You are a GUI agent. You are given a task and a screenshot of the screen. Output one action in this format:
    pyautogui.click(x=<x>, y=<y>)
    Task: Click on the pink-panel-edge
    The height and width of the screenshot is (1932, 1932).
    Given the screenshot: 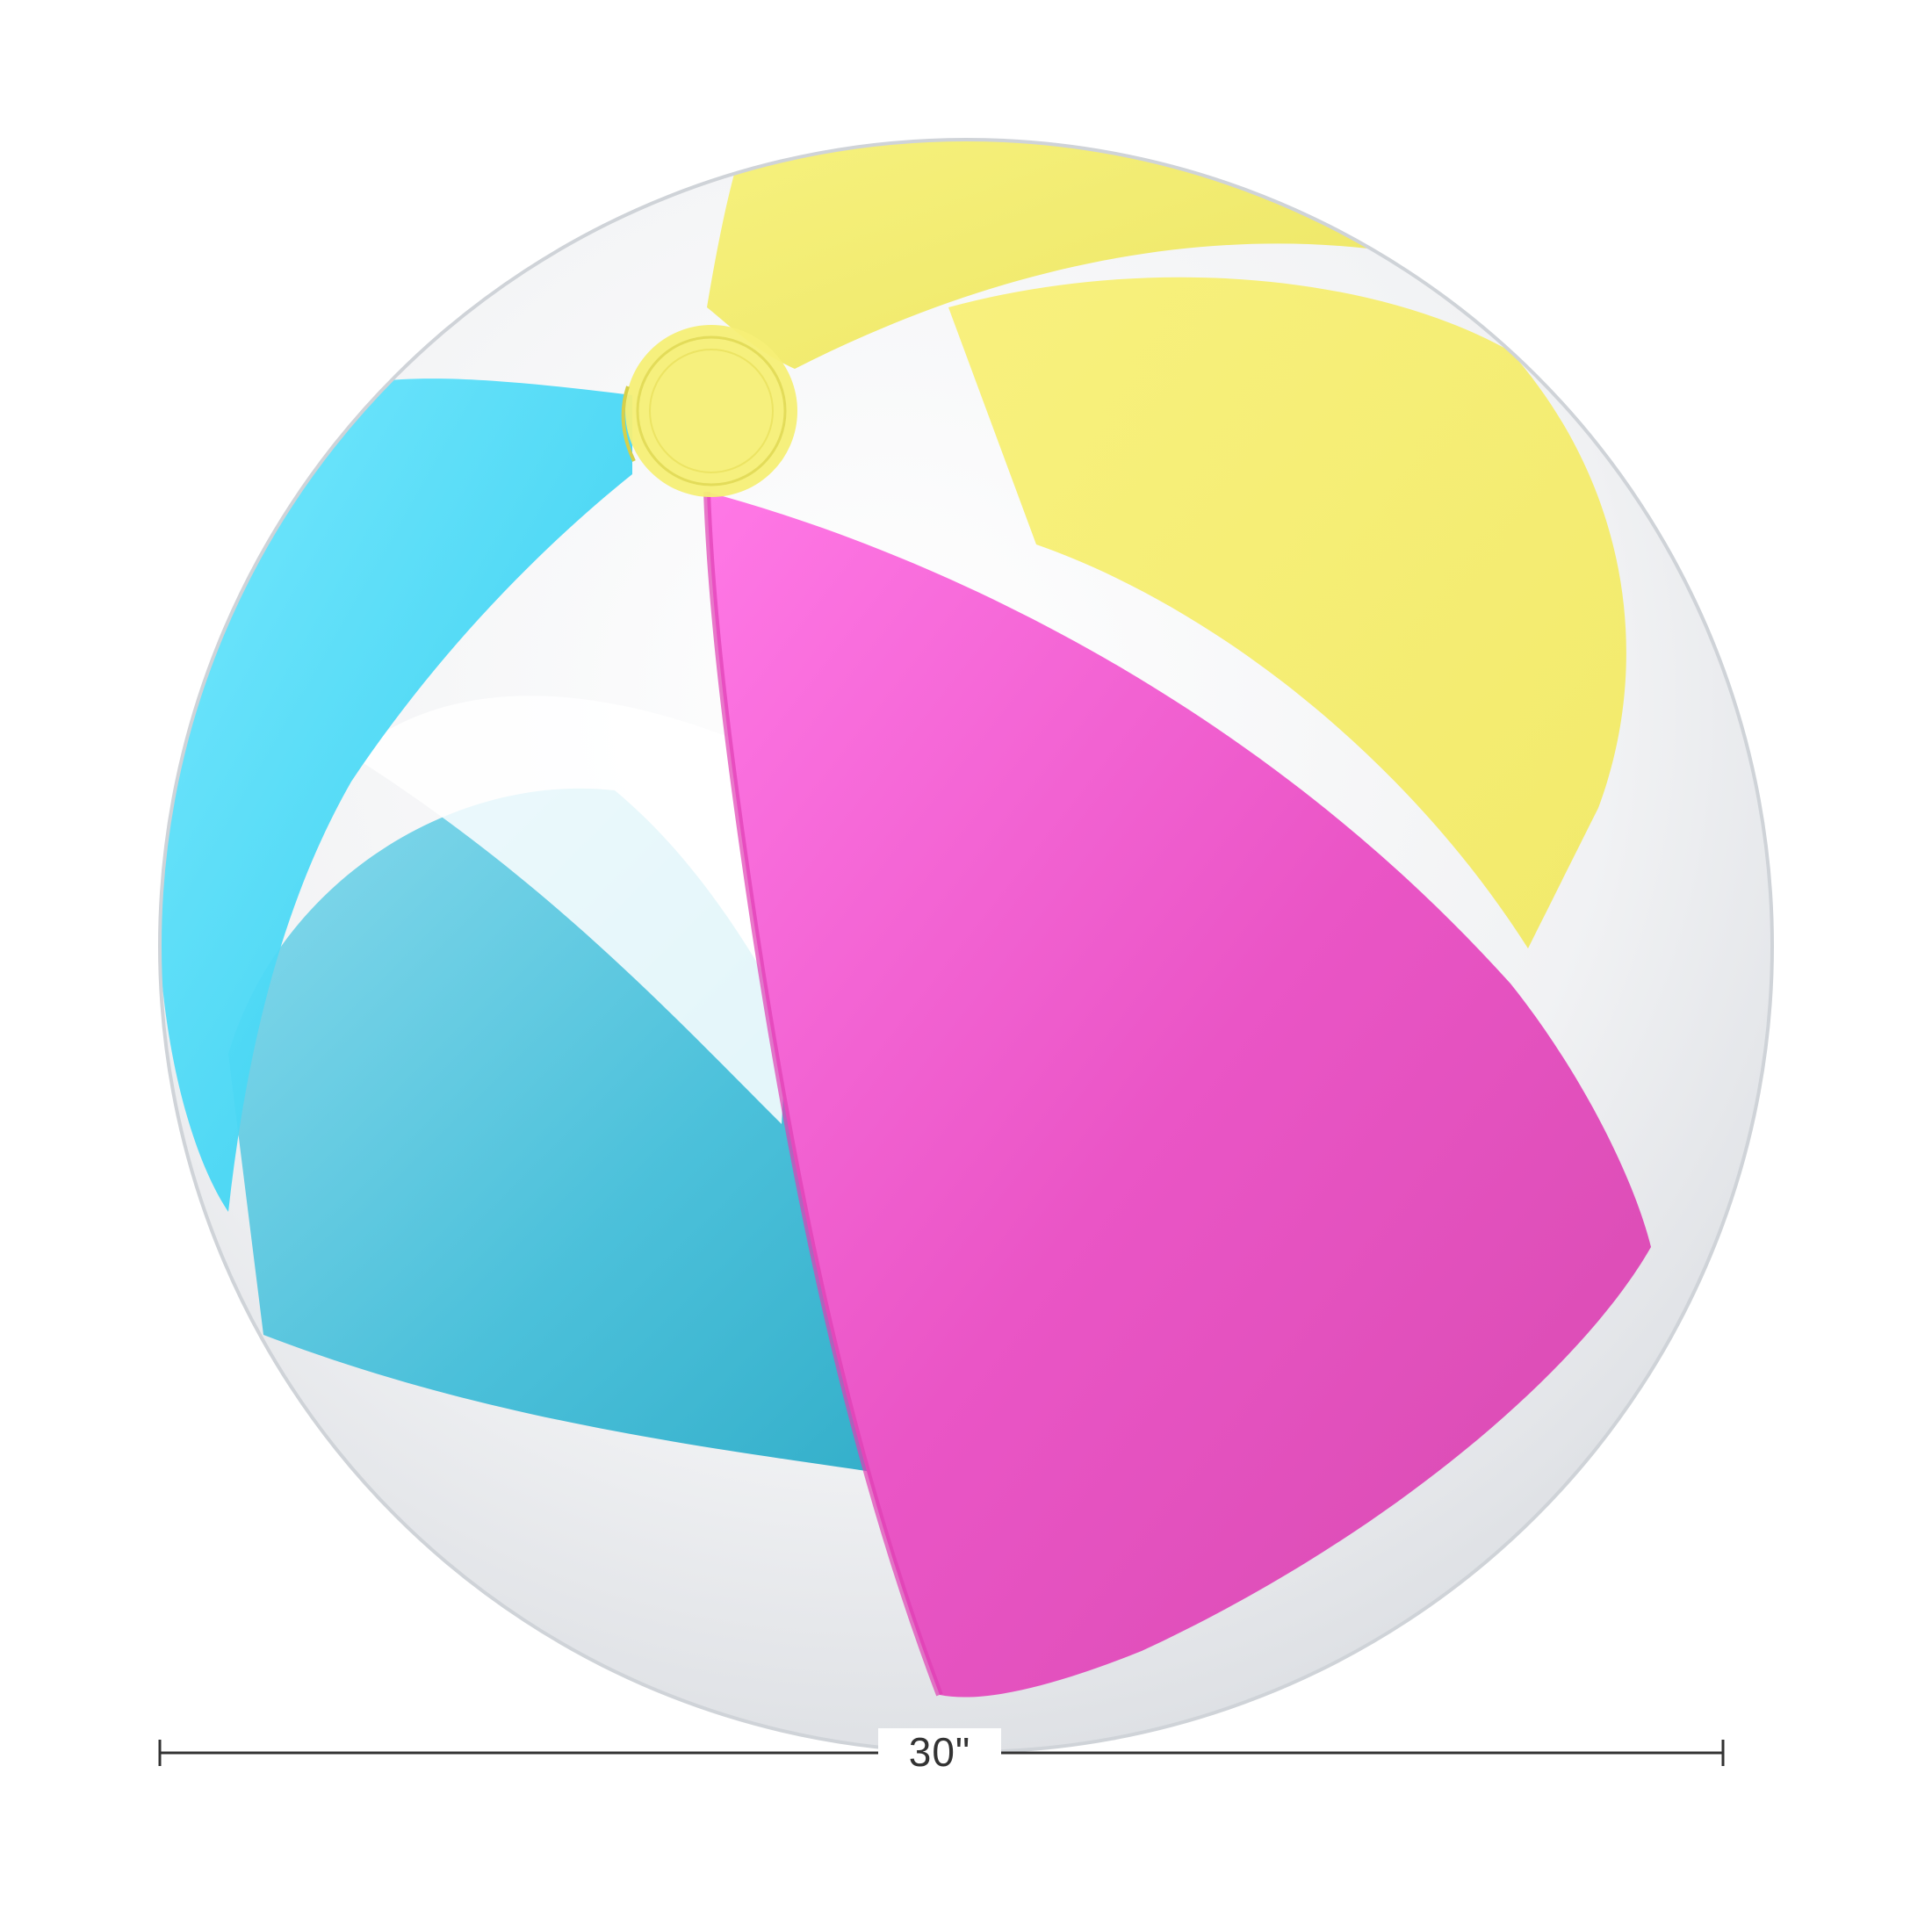 What is the action you would take?
    pyautogui.click(x=823, y=1094)
    